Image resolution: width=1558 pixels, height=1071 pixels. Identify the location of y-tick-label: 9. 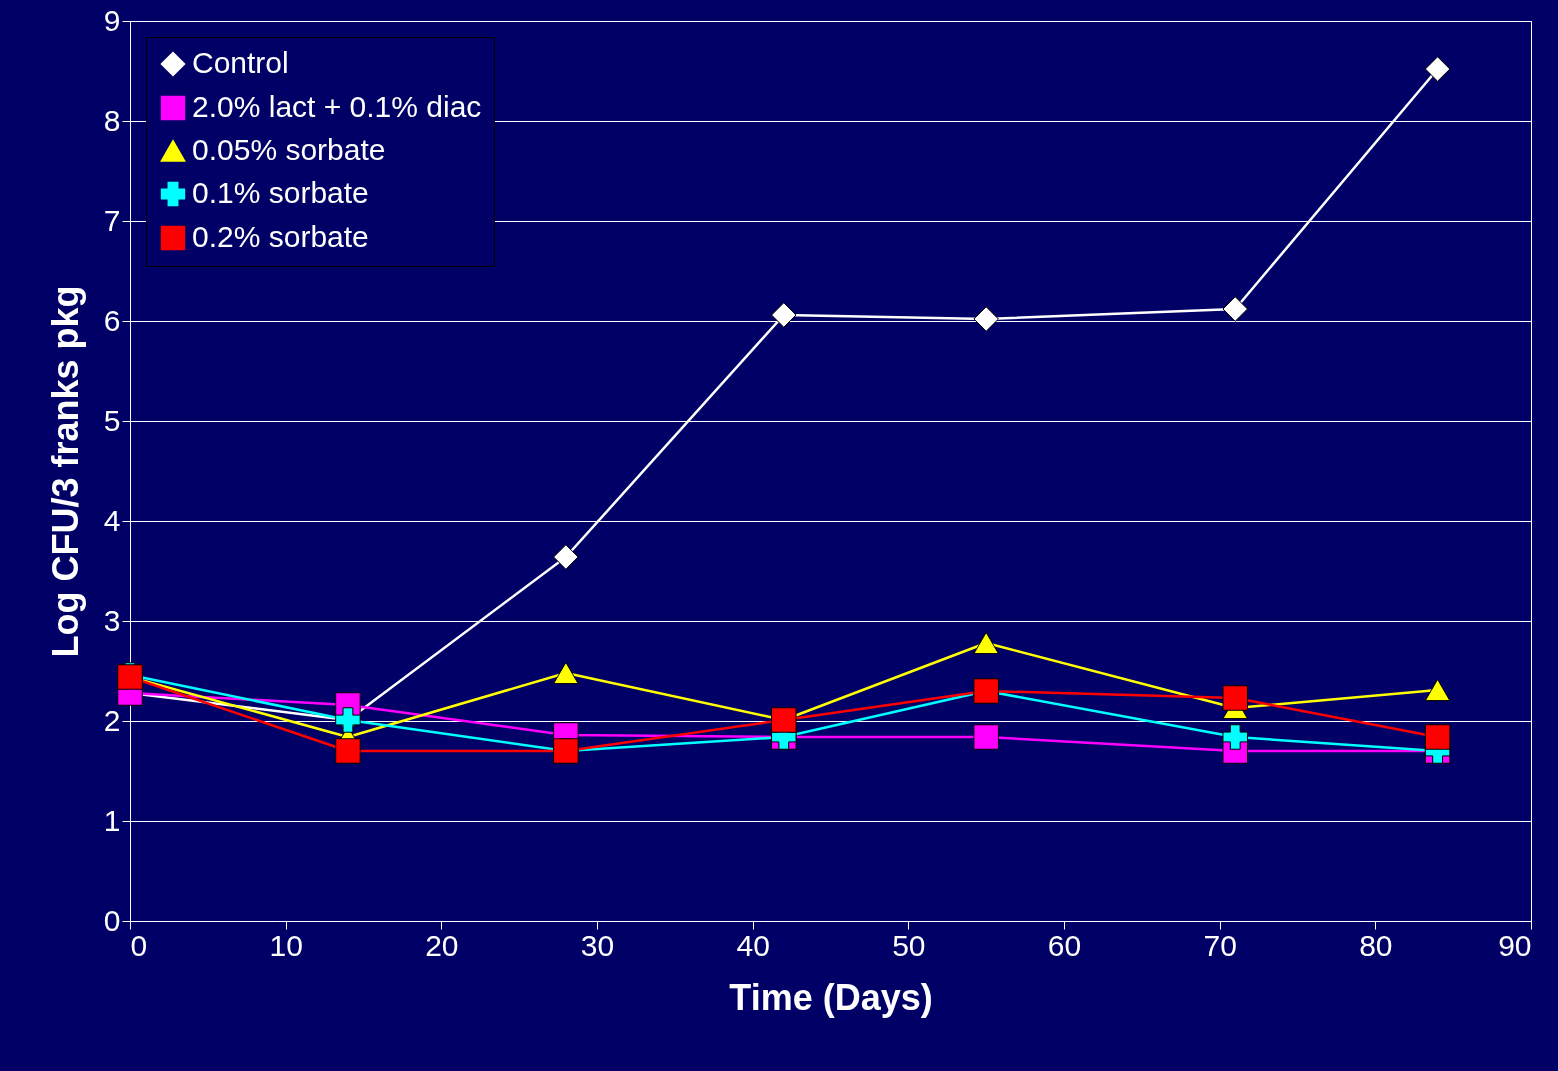
(112, 20).